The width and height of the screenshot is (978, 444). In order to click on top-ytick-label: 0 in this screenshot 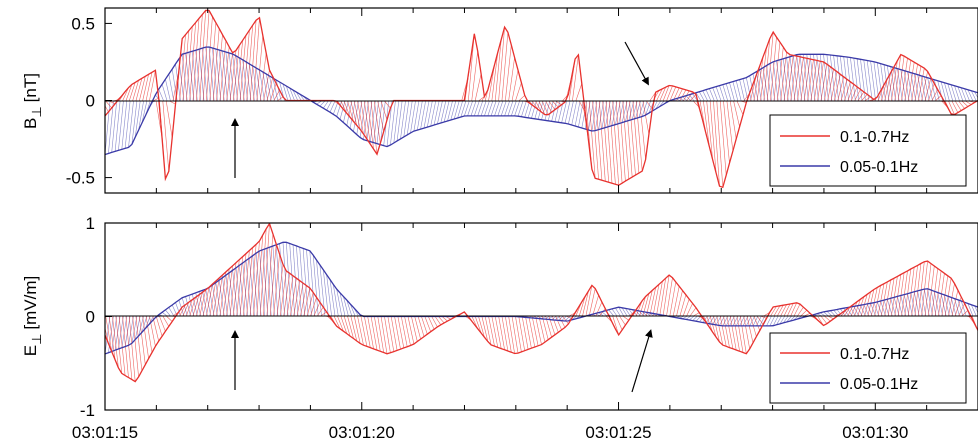, I will do `click(90, 101)`.